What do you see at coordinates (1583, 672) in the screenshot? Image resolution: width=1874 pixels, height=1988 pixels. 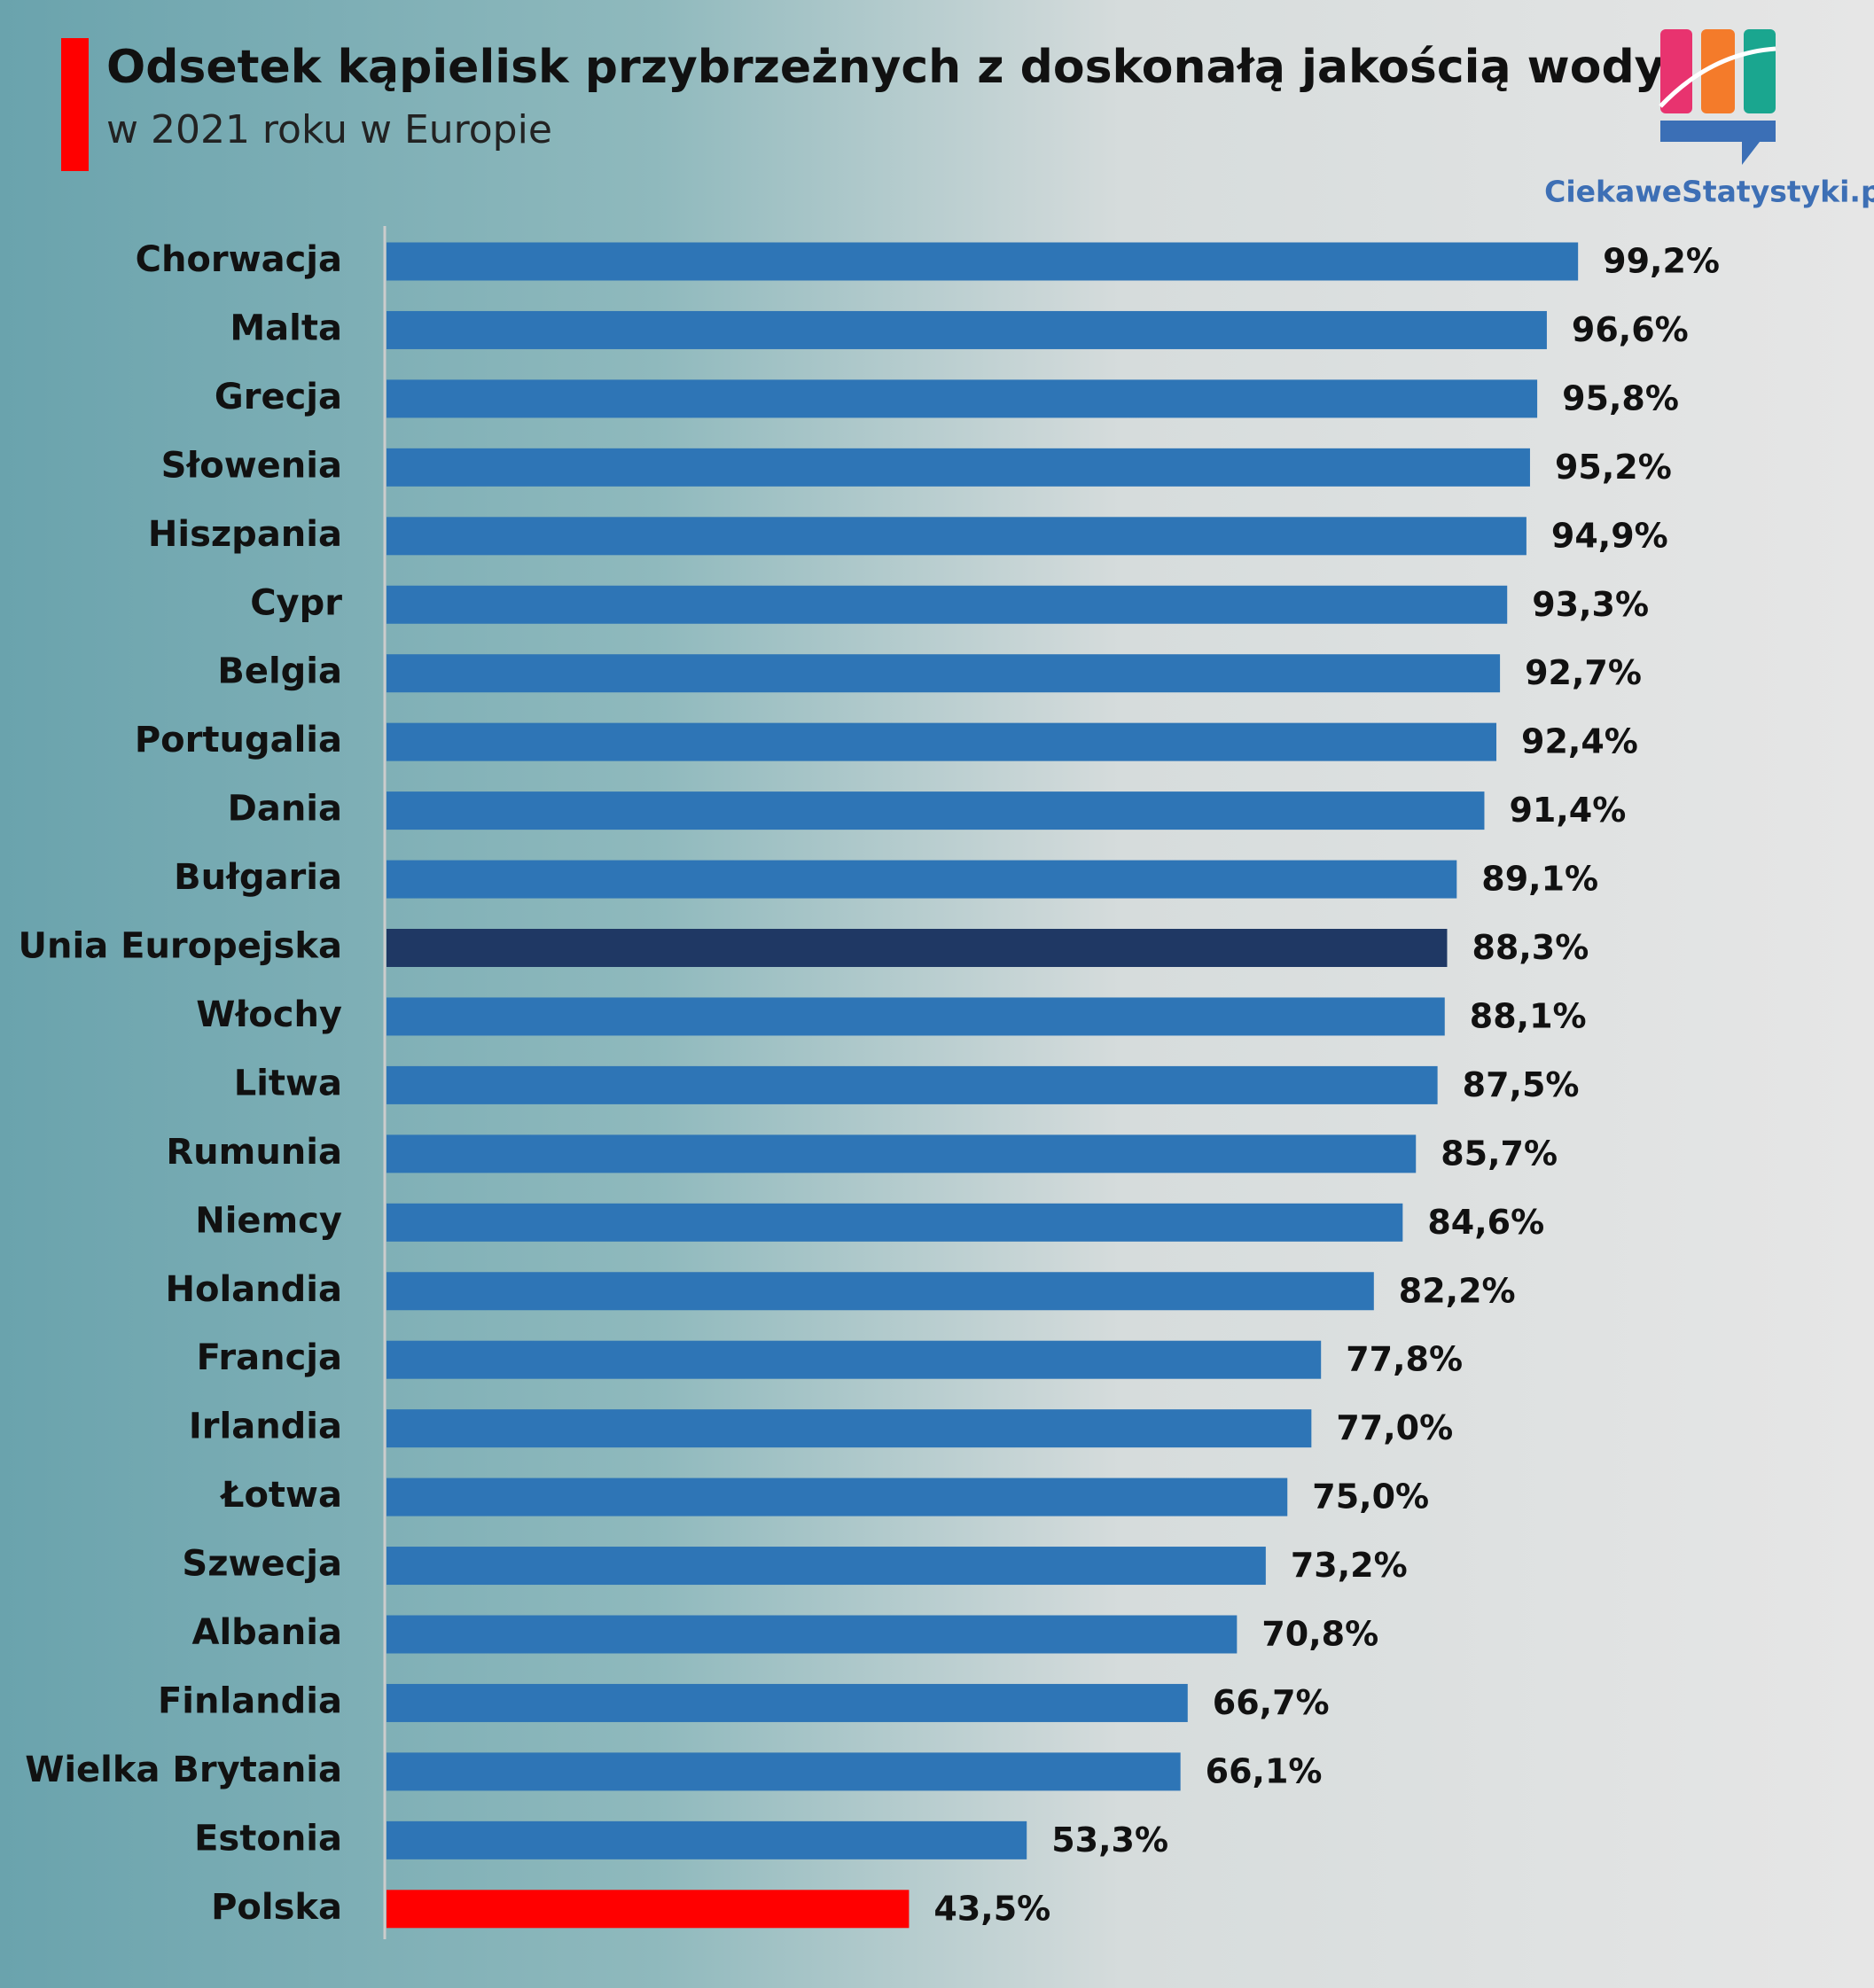 I see `value-label: 92,7%` at bounding box center [1583, 672].